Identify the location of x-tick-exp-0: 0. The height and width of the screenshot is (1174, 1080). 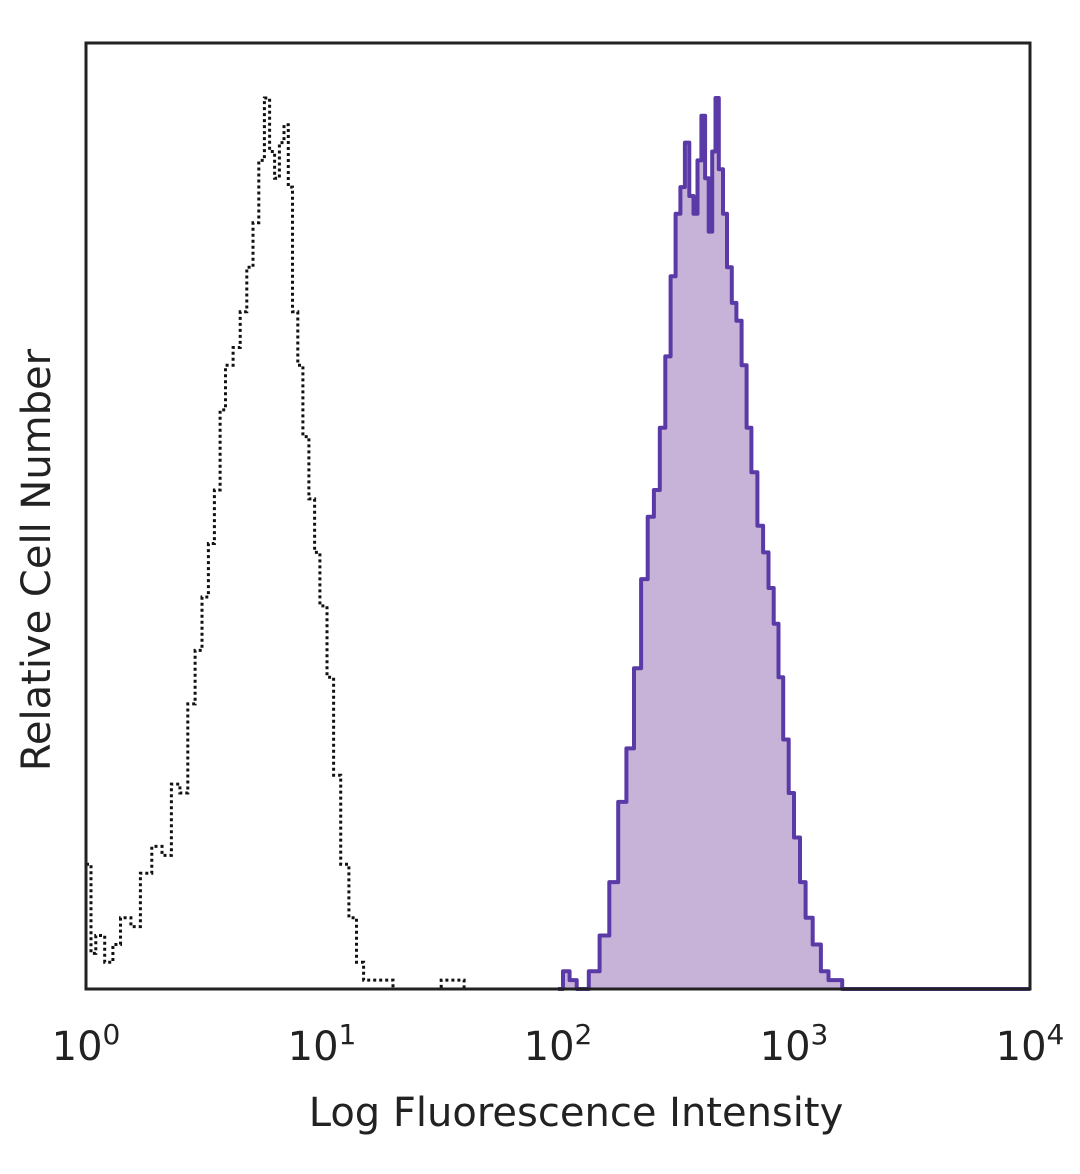
(112, 1034).